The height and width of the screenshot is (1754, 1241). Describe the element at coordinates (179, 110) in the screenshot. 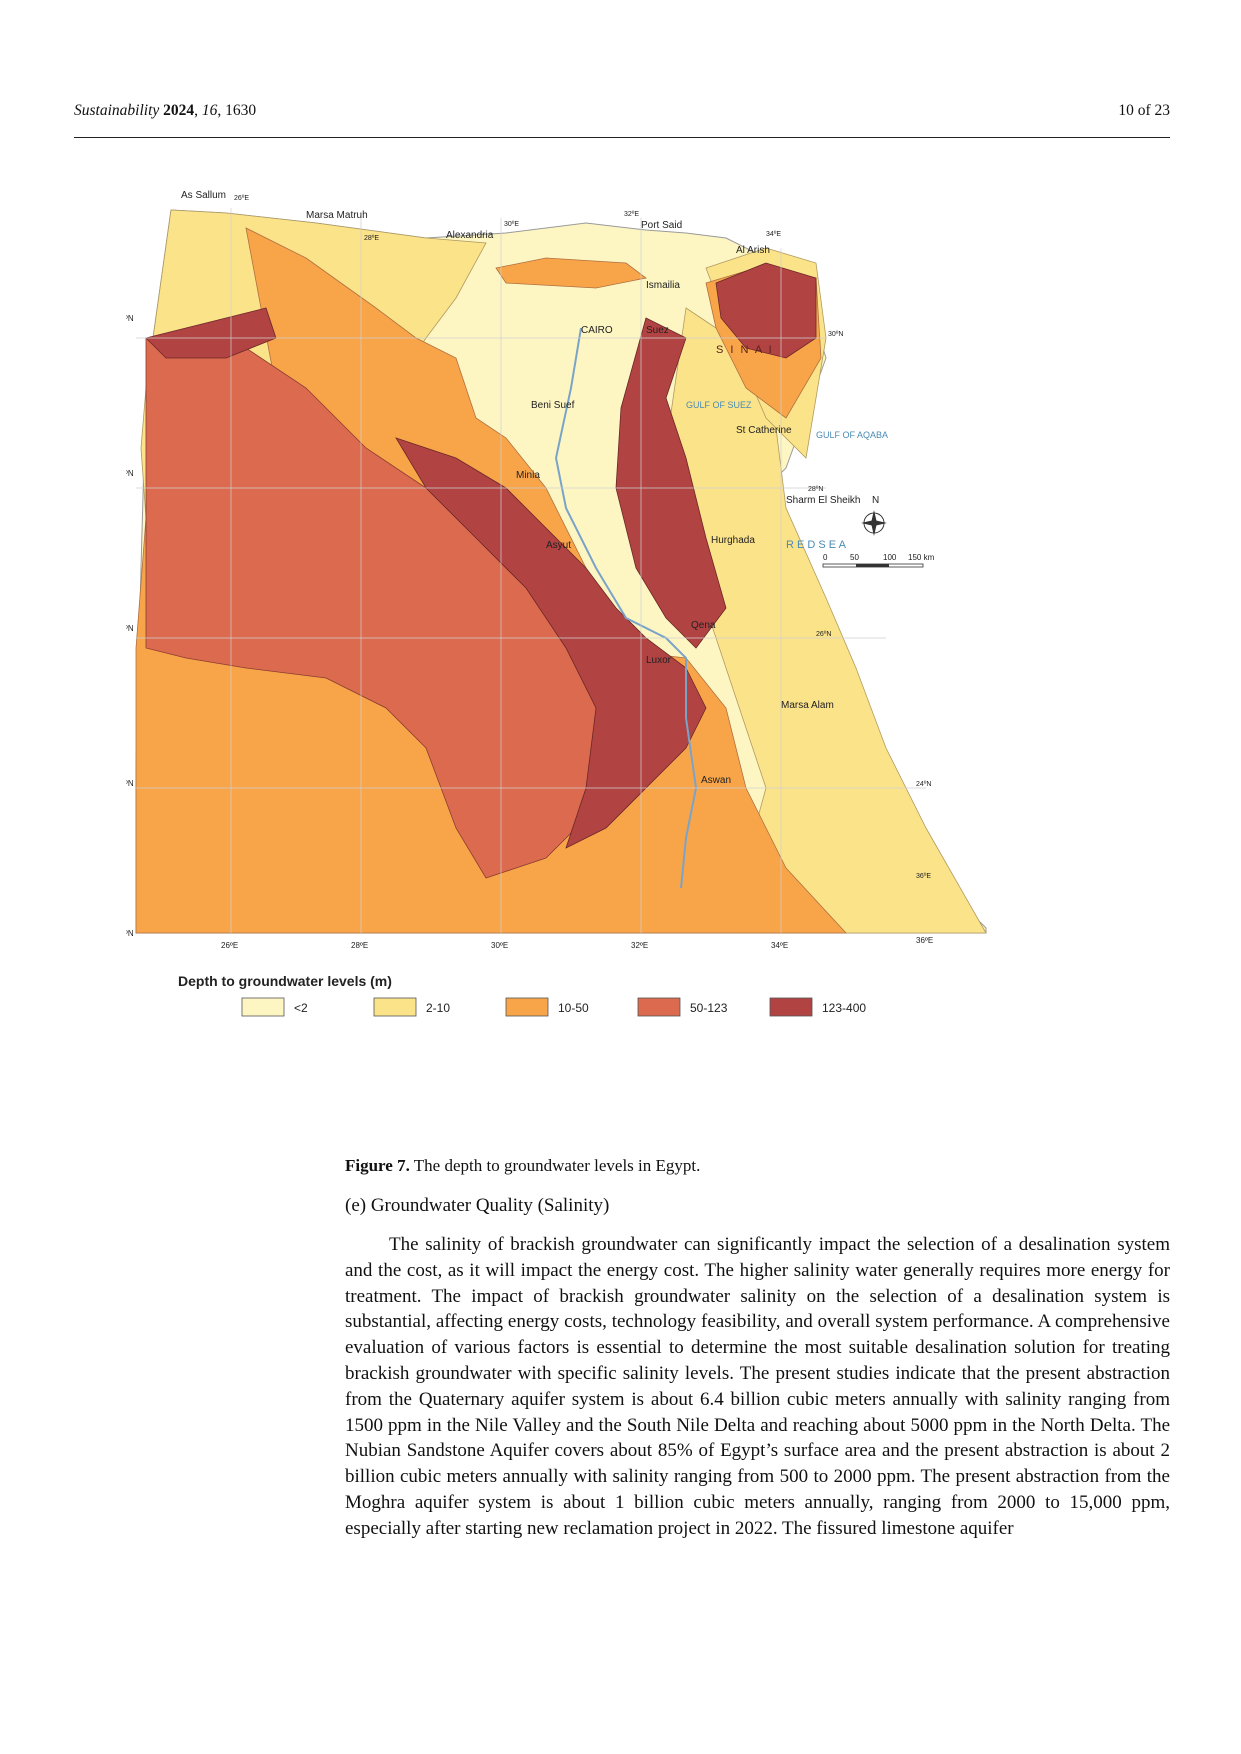

I see `year: 2024` at that location.